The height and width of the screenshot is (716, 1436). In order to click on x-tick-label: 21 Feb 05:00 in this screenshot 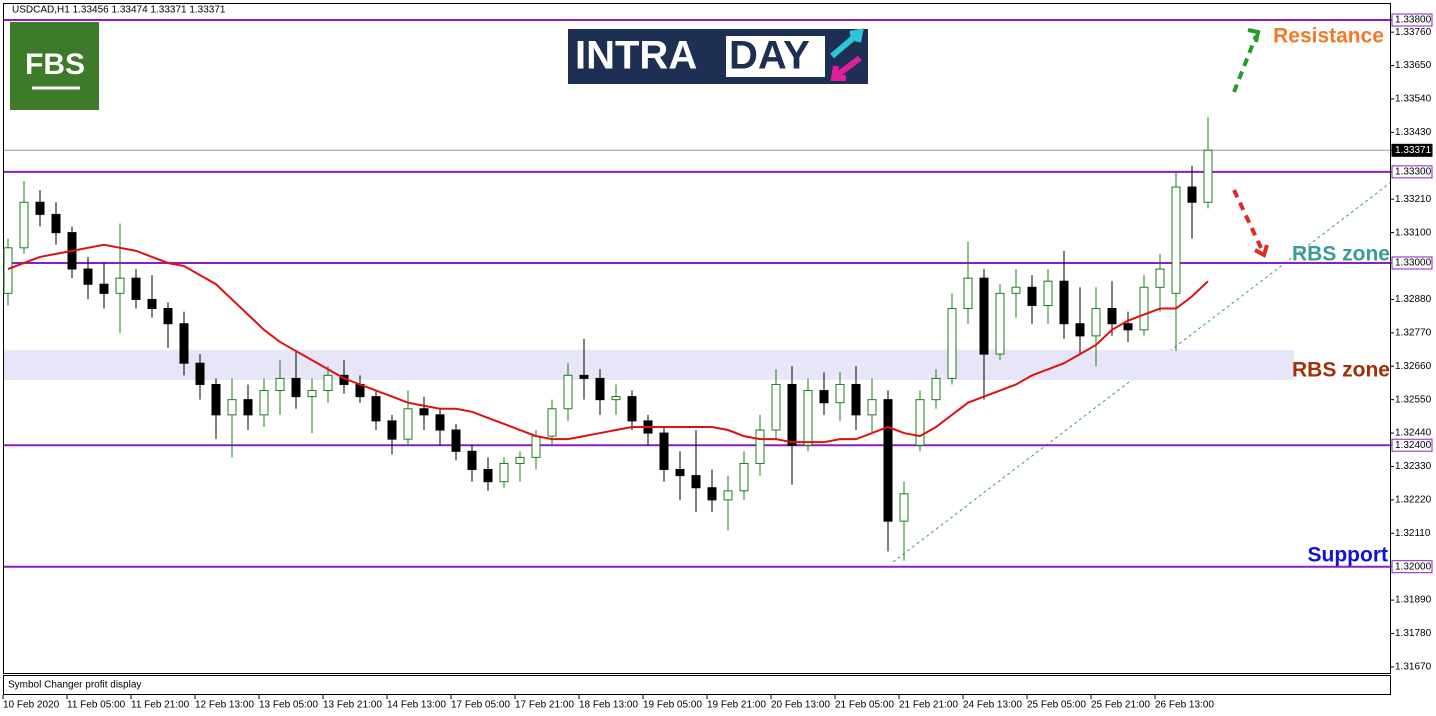, I will do `click(864, 705)`.